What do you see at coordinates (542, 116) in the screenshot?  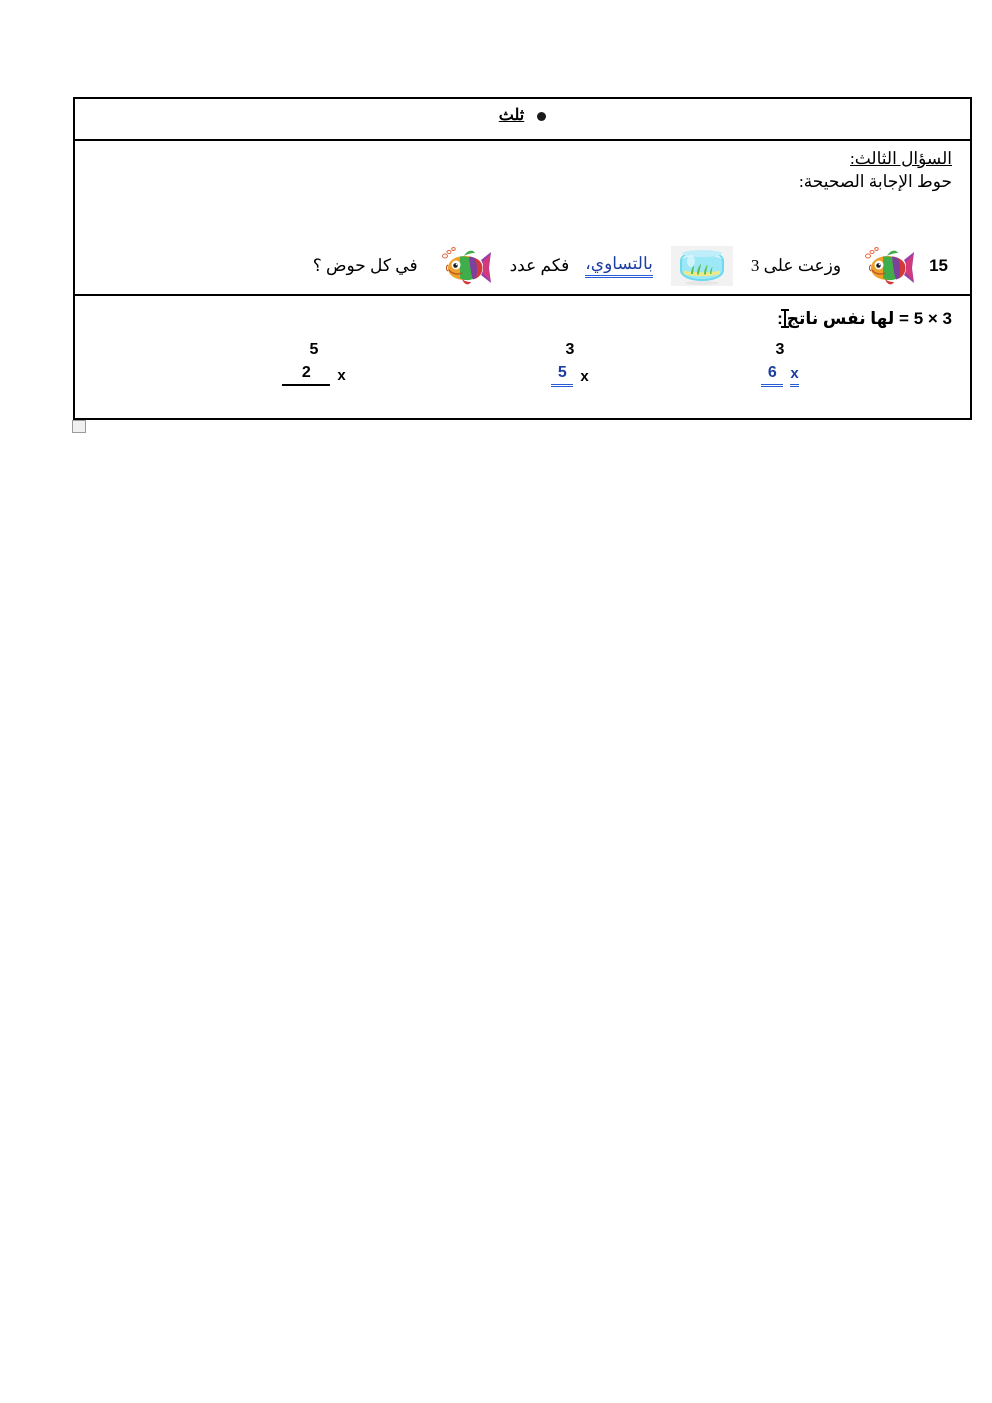 I see `bullet-icon` at bounding box center [542, 116].